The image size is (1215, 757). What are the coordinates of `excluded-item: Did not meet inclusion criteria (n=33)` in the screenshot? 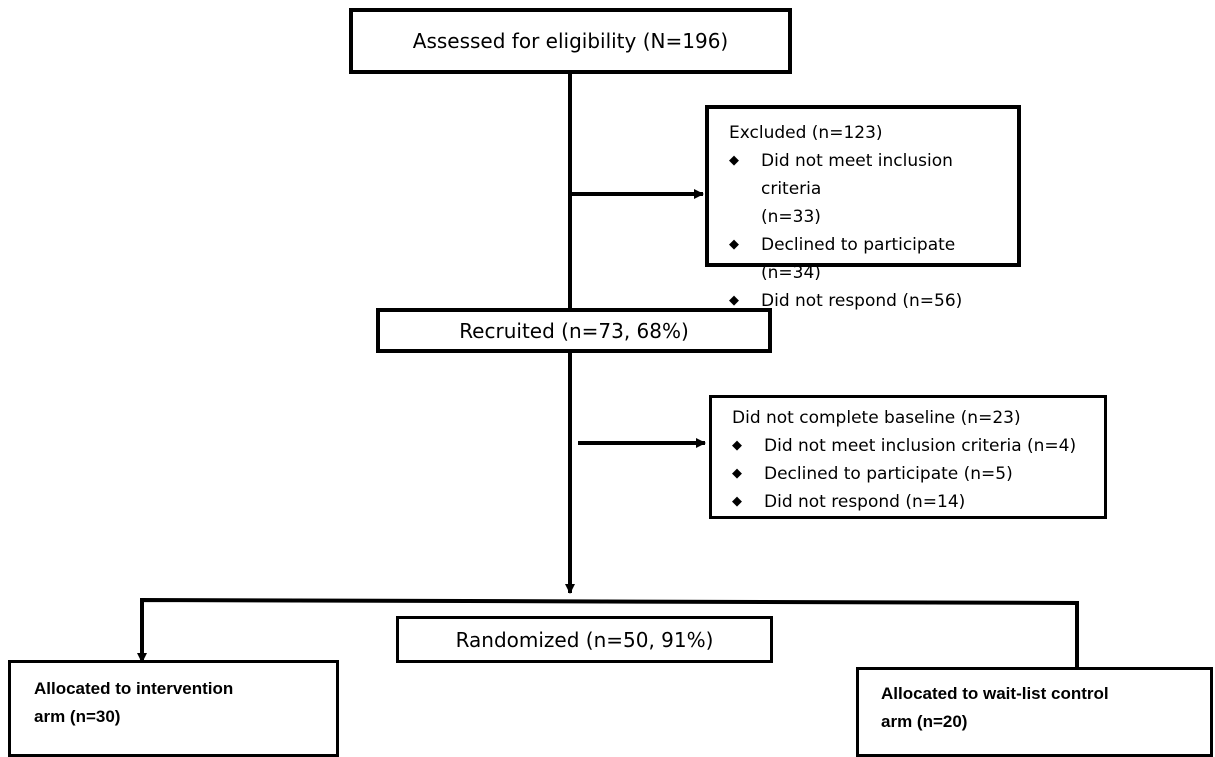 It's located at (866, 189).